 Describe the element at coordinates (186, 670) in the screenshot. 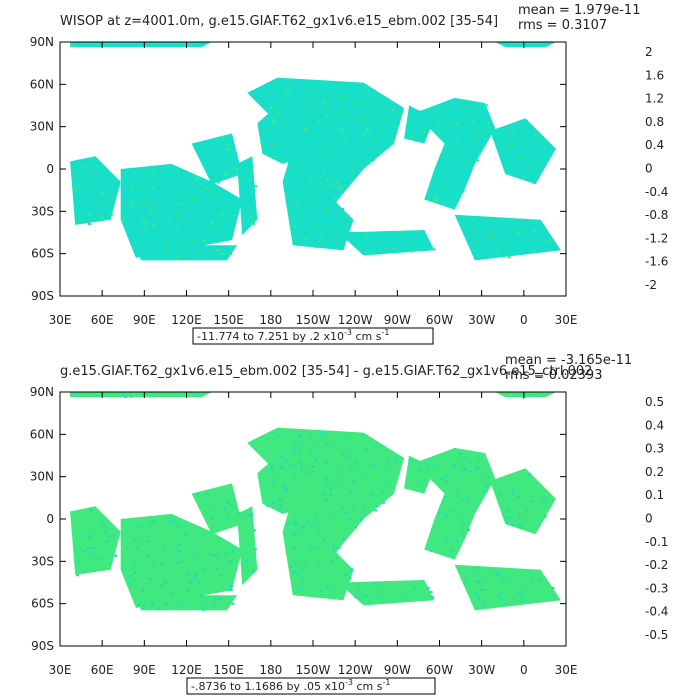

I see `x-tick-label: 120E` at that location.